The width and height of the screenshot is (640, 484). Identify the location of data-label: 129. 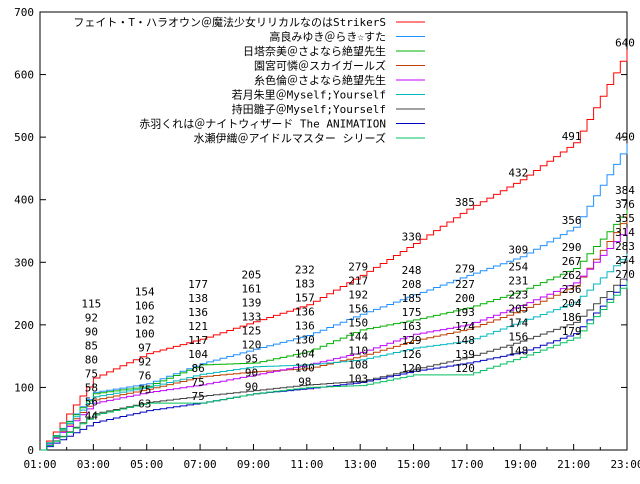
(412, 340).